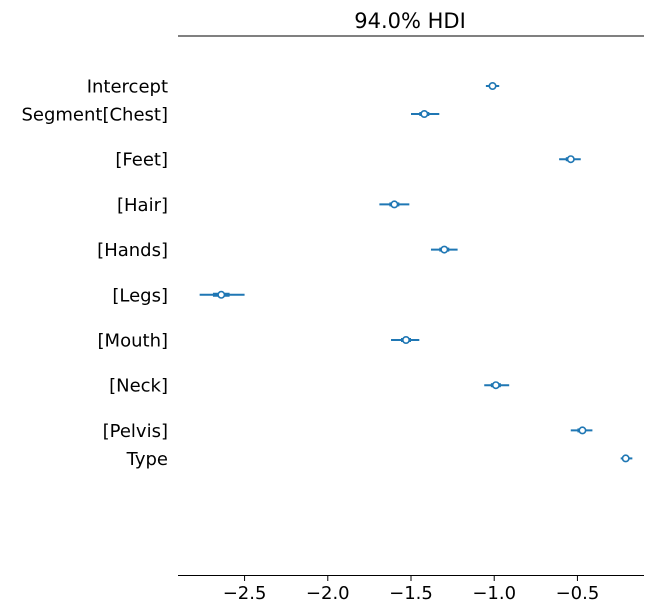  I want to click on y-tick-label: [Legs], so click(140, 295).